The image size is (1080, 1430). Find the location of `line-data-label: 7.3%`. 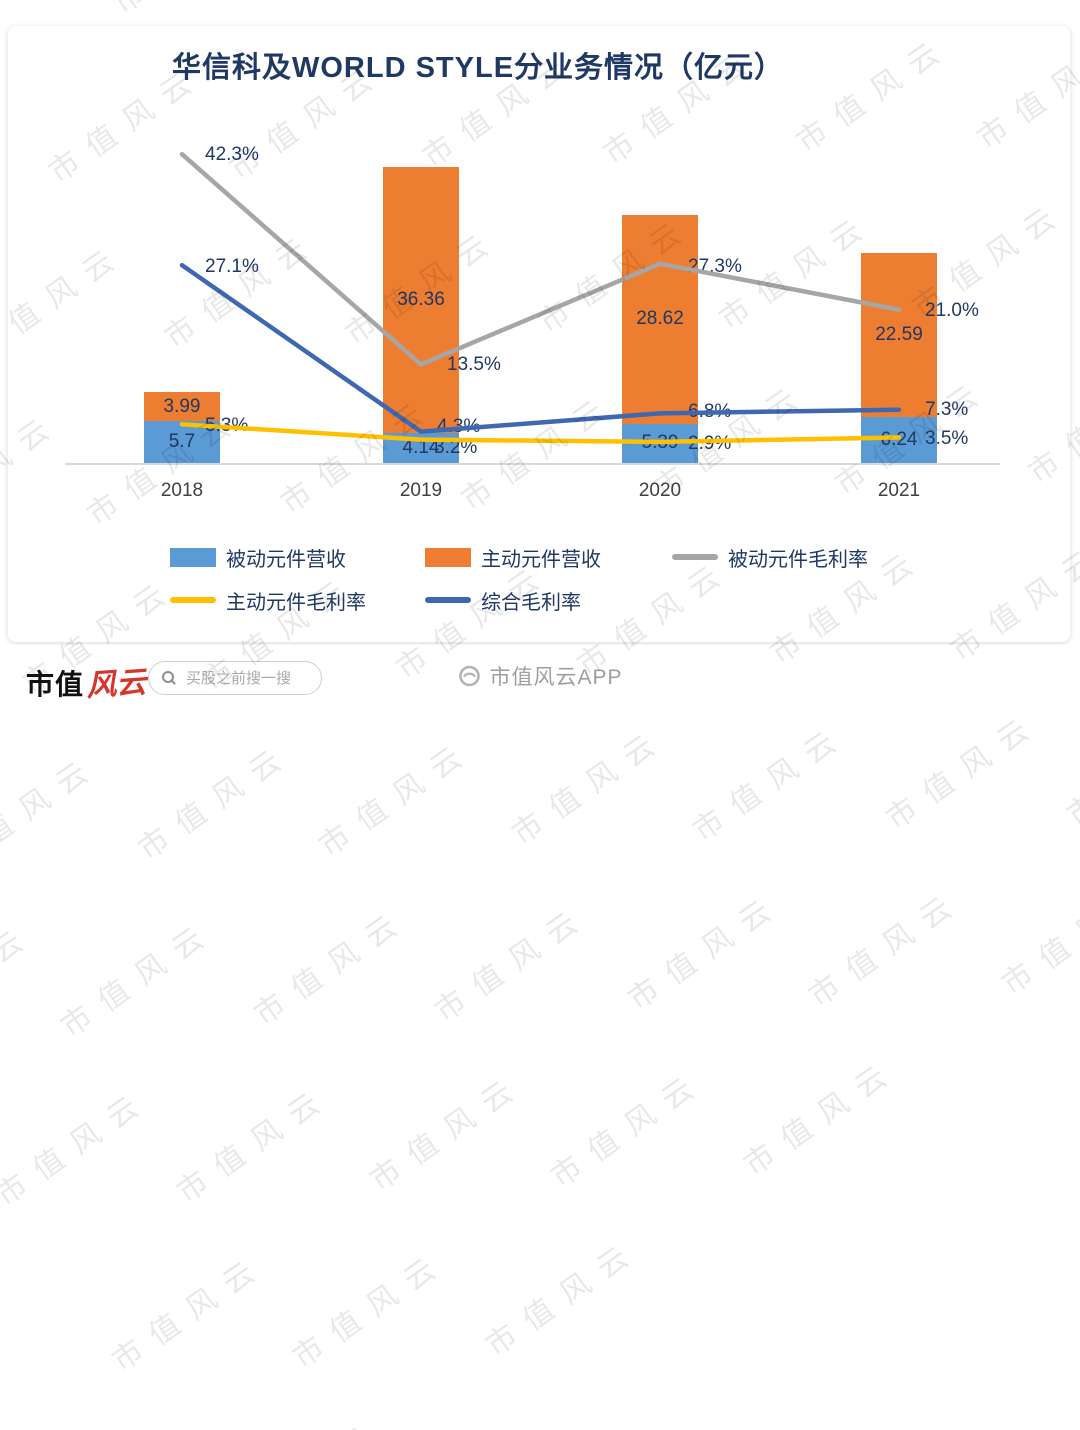

line-data-label: 7.3% is located at coordinates (947, 409).